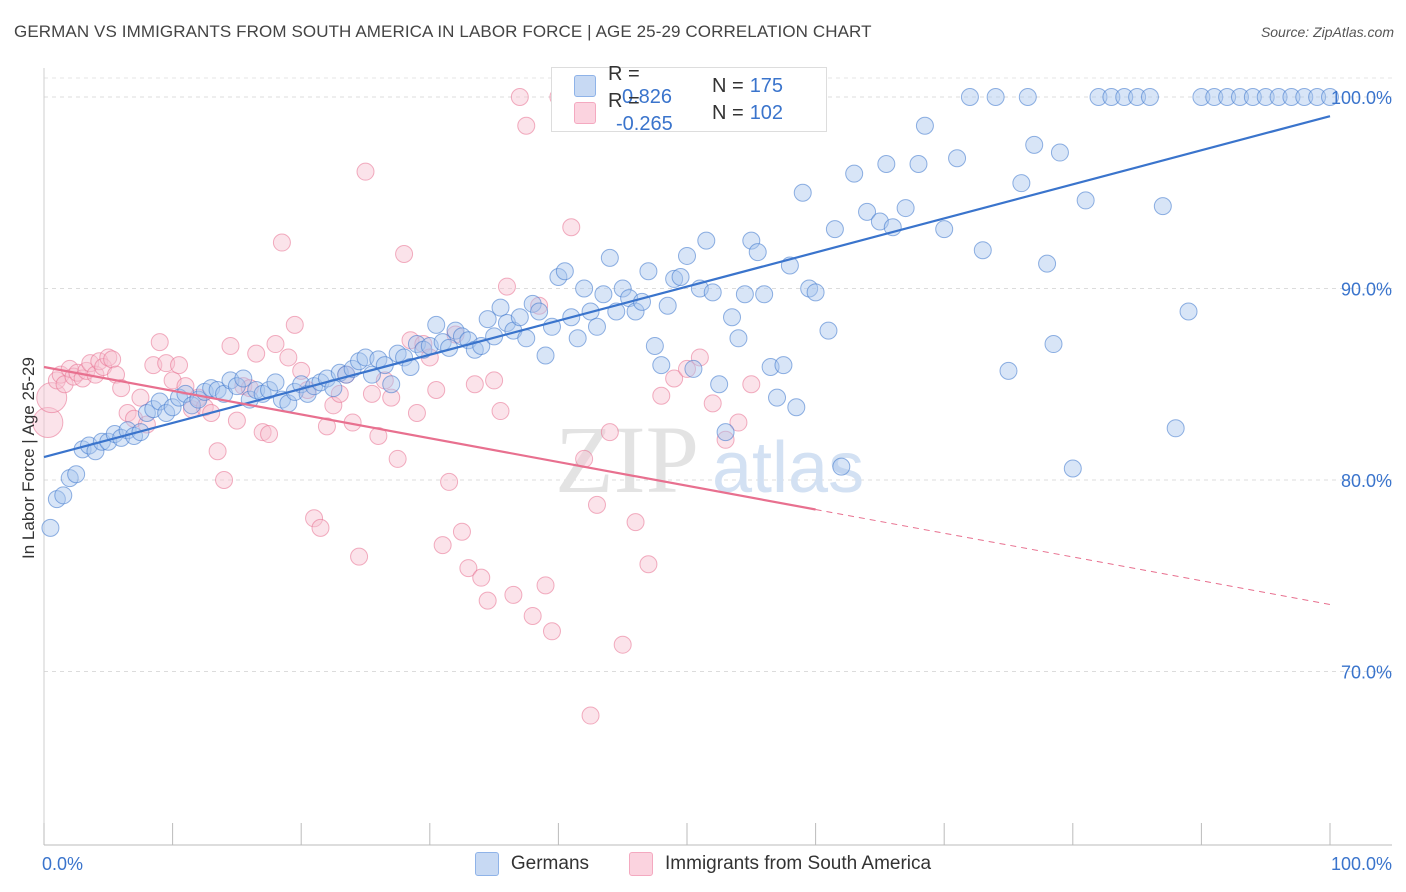 This screenshot has height=892, width=1406. I want to click on y-axis-label: In Labor Force | Age 25-29, so click(28, 458).